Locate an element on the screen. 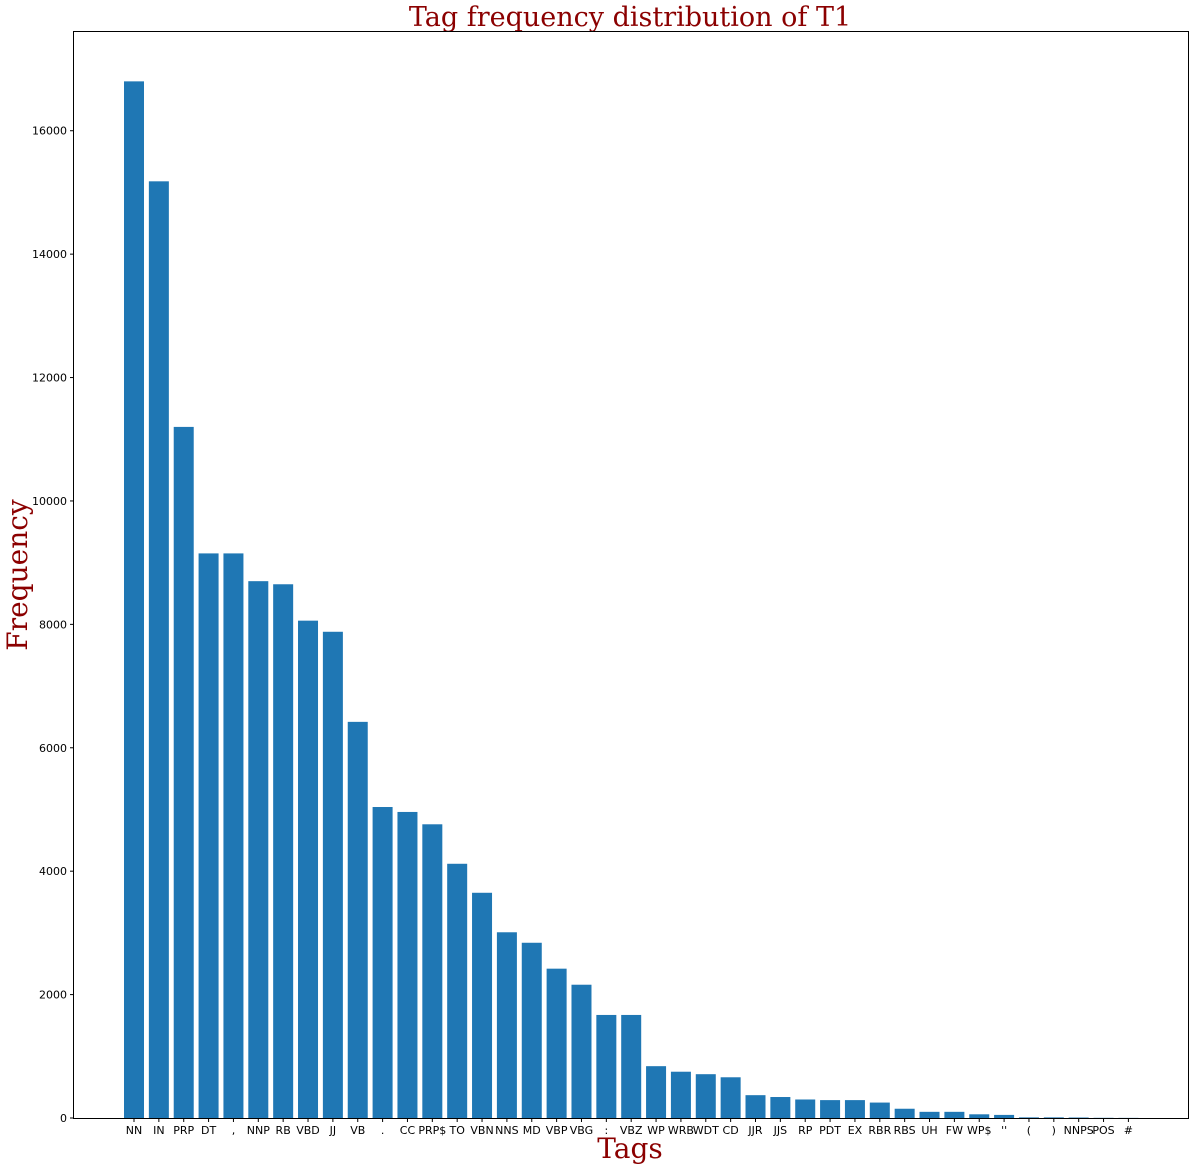 This screenshot has height=1169, width=1196. x-tick-label-18: VBG is located at coordinates (581, 1130).